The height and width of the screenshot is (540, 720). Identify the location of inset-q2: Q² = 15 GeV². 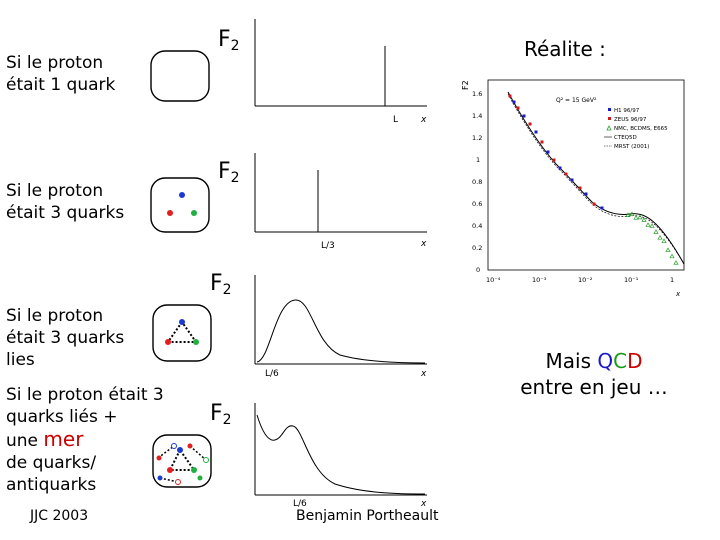
(576, 100).